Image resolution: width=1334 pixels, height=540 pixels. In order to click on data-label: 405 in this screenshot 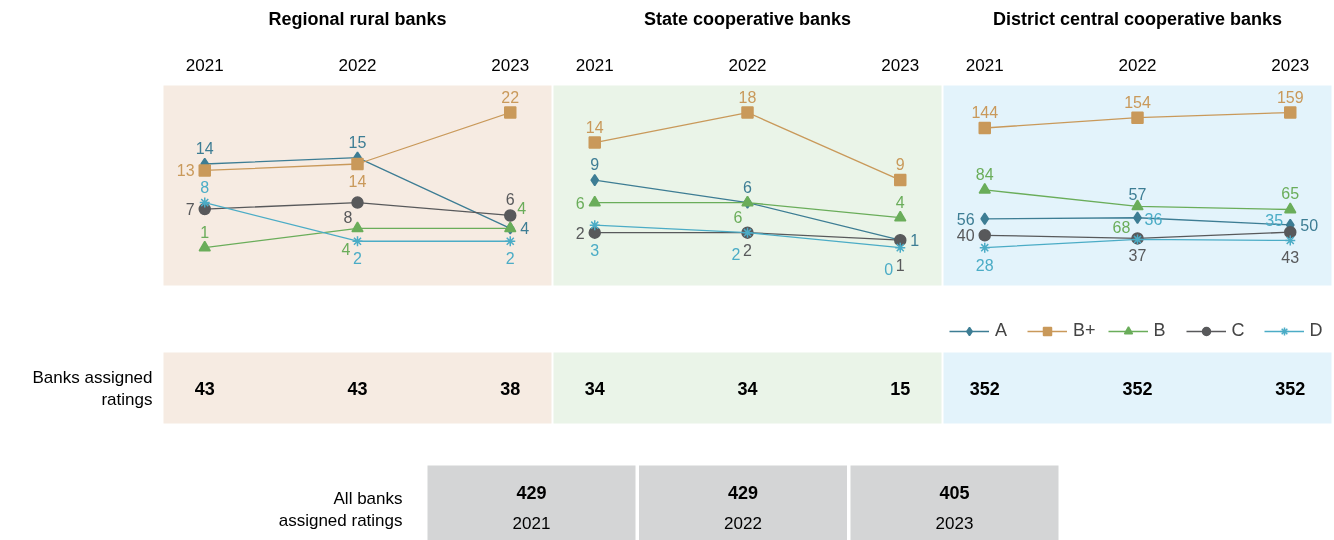, I will do `click(954, 493)`.